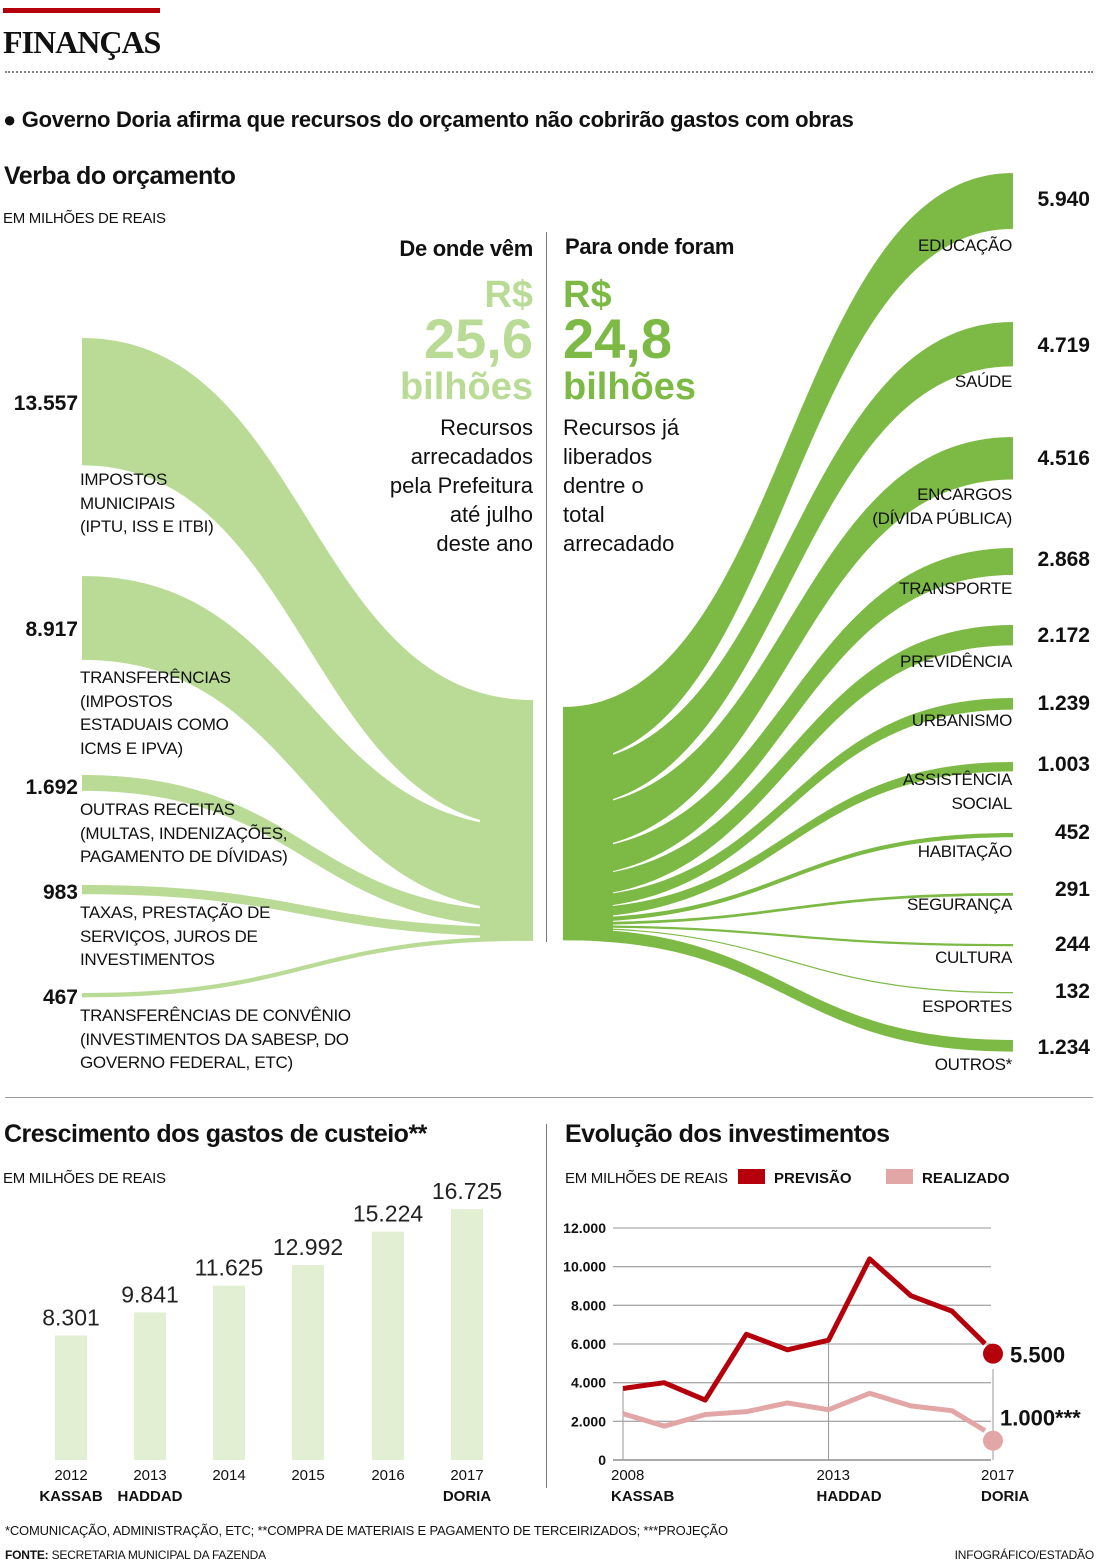  Describe the element at coordinates (1005, 1496) in the screenshot. I see `x-tick-sublabel: DORIA` at that location.